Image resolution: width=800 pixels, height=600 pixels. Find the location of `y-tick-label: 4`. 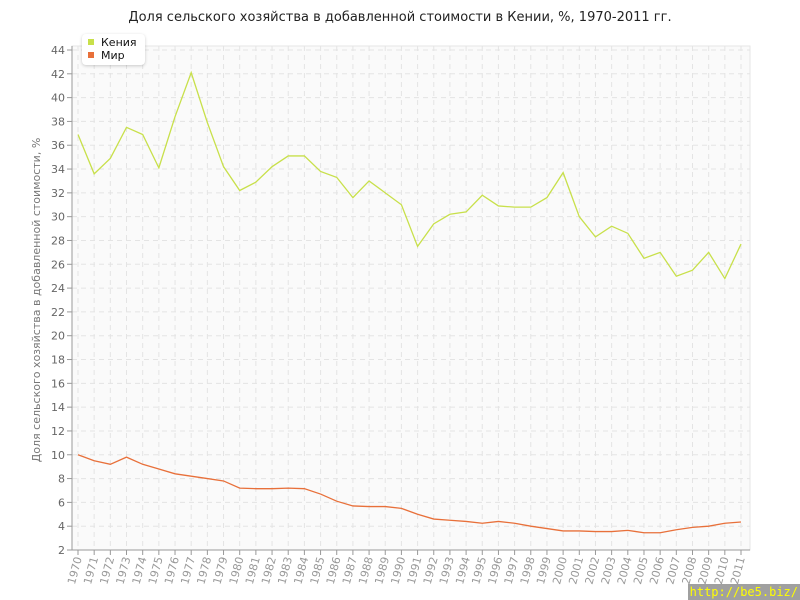

y-tick-label: 4 is located at coordinates (61, 526).